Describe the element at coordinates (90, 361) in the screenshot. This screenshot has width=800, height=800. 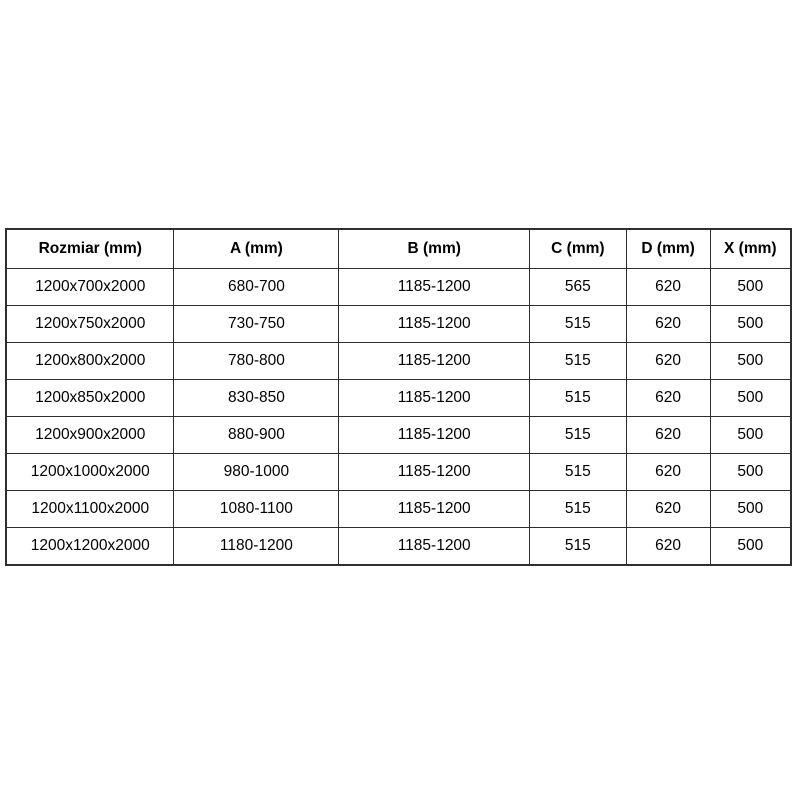
I see `cell-rozmiar: 1200x800x2000` at that location.